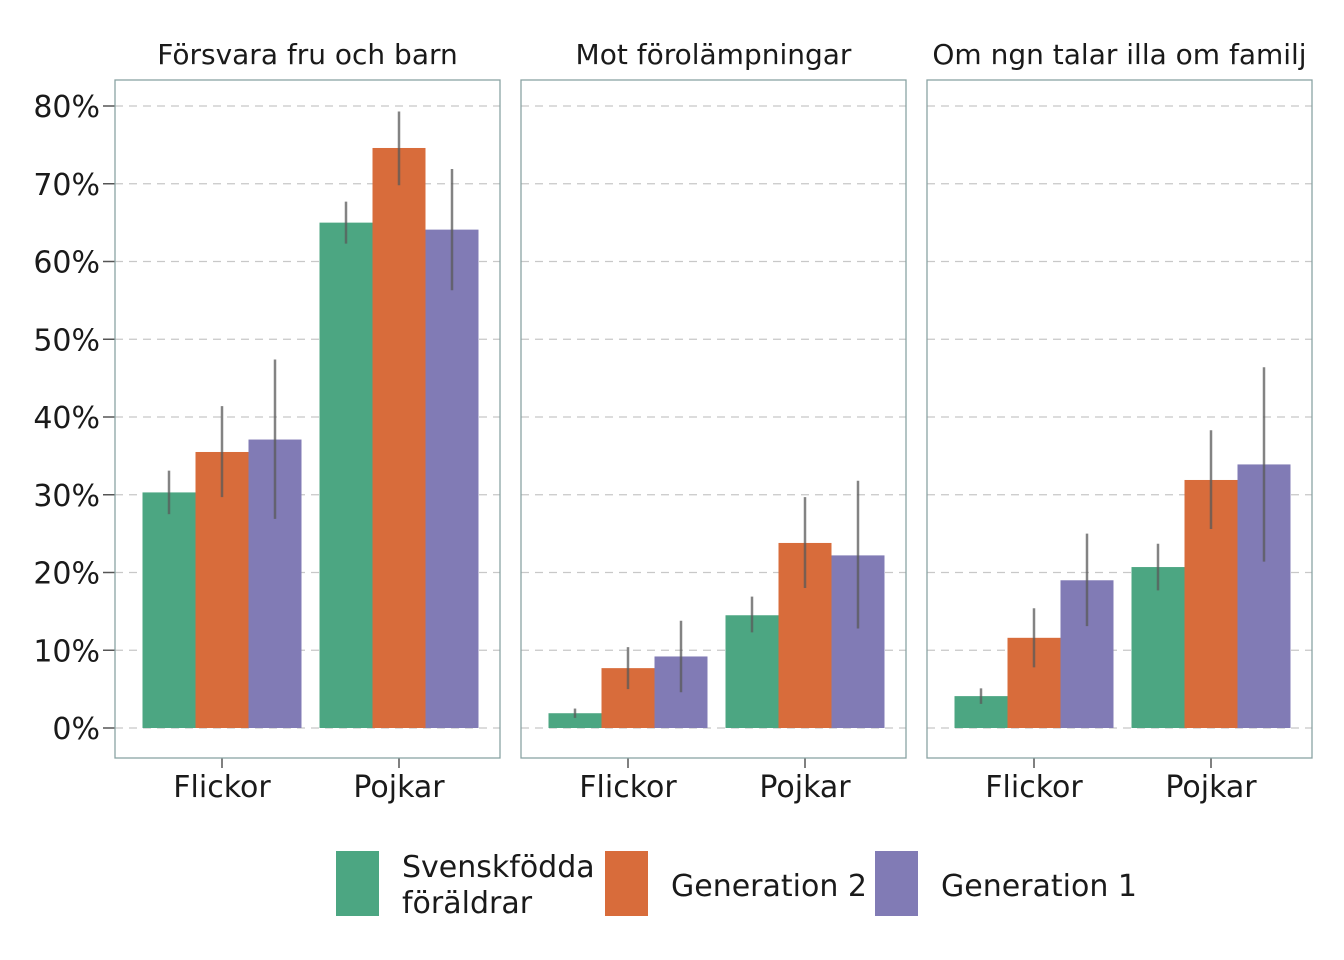  I want to click on y-tick-label: 0%, so click(76, 729).